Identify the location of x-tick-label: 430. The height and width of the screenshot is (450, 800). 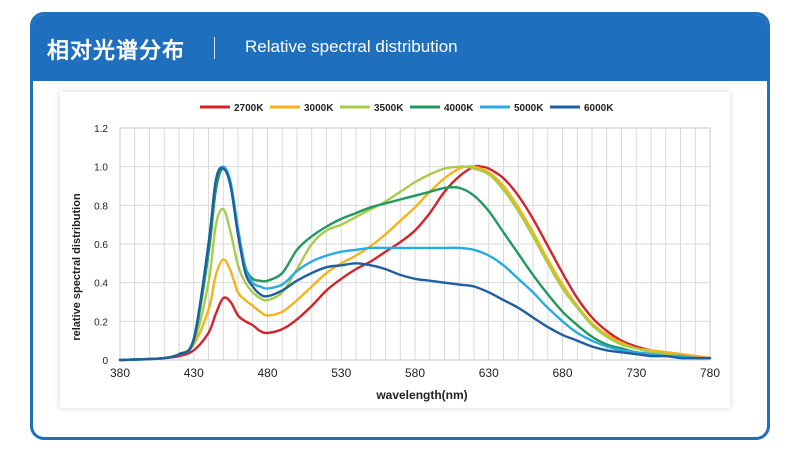
(194, 373).